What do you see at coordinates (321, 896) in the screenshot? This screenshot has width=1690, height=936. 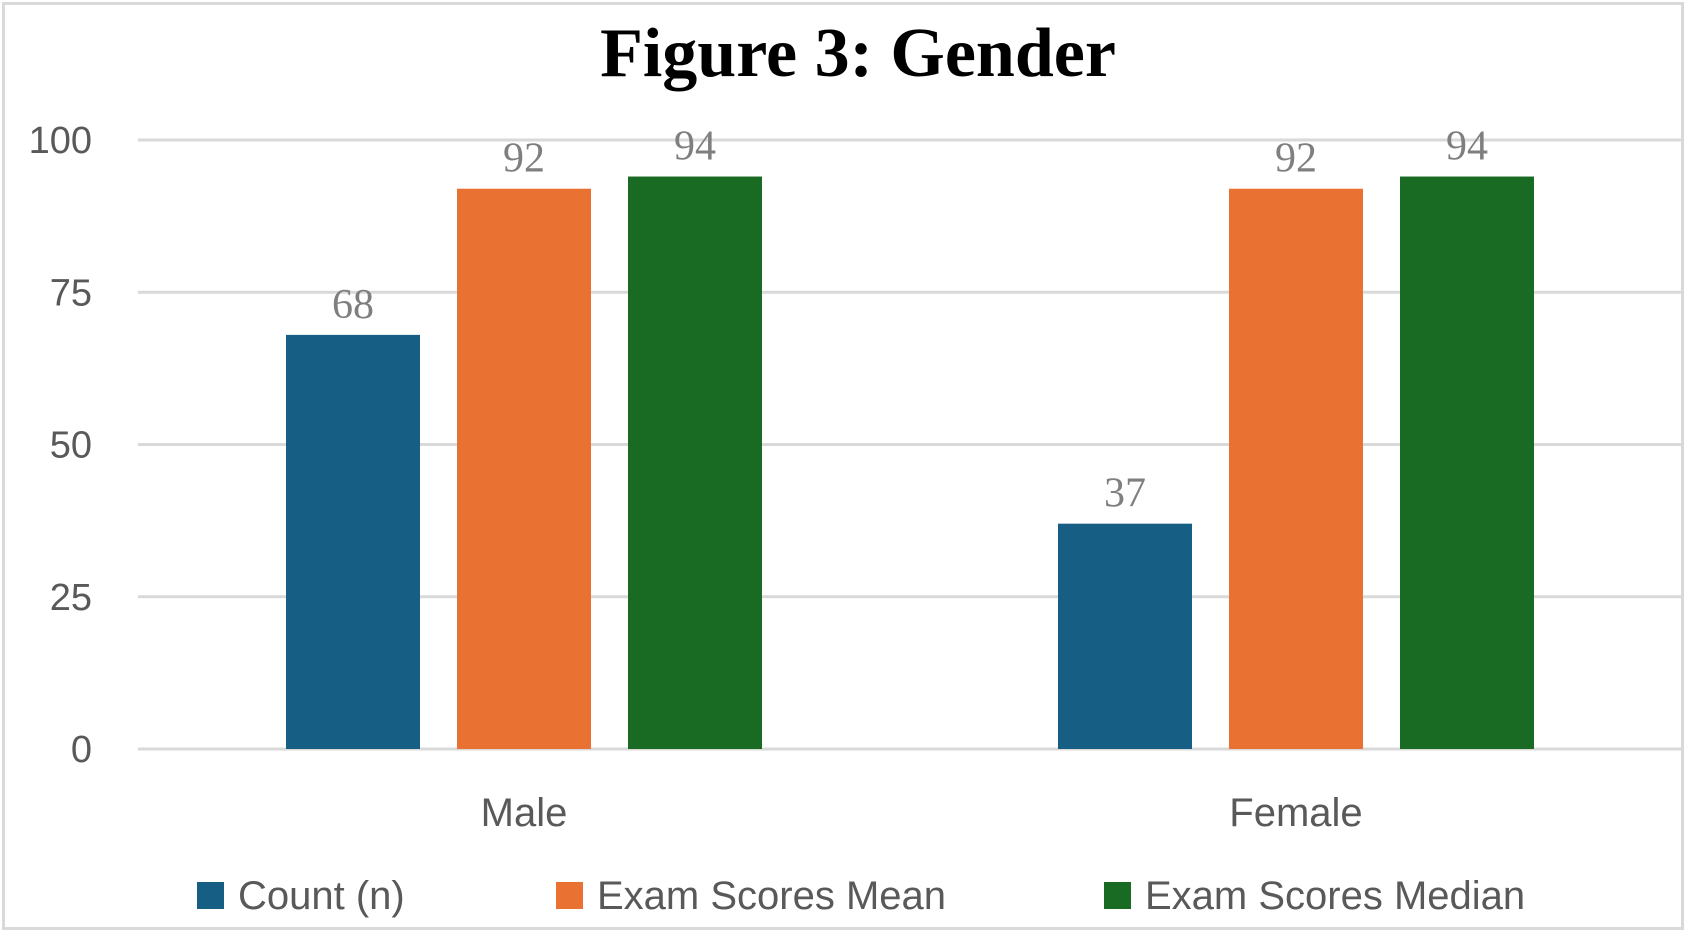 I see `legend-label: Count (n)` at bounding box center [321, 896].